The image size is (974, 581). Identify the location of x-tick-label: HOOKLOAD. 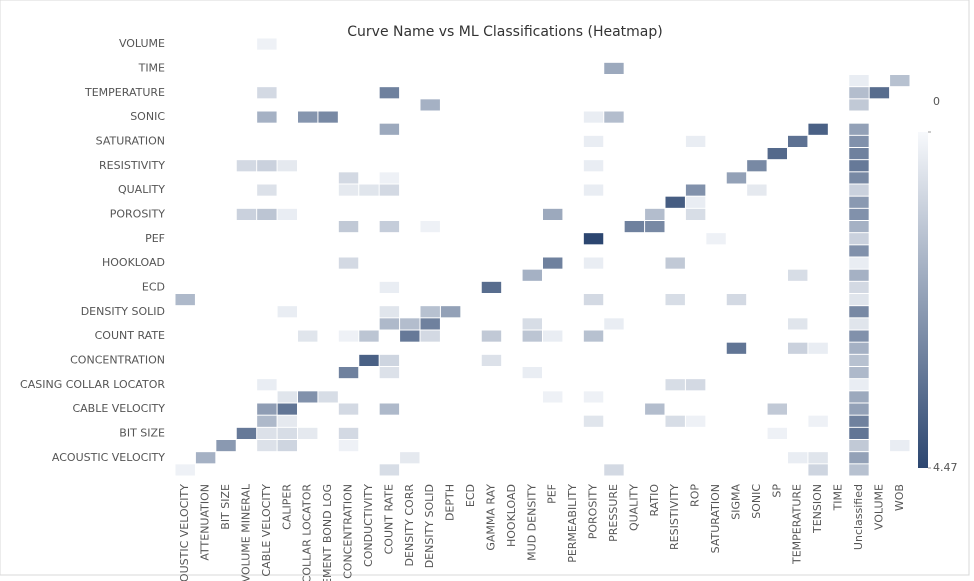
(511, 515).